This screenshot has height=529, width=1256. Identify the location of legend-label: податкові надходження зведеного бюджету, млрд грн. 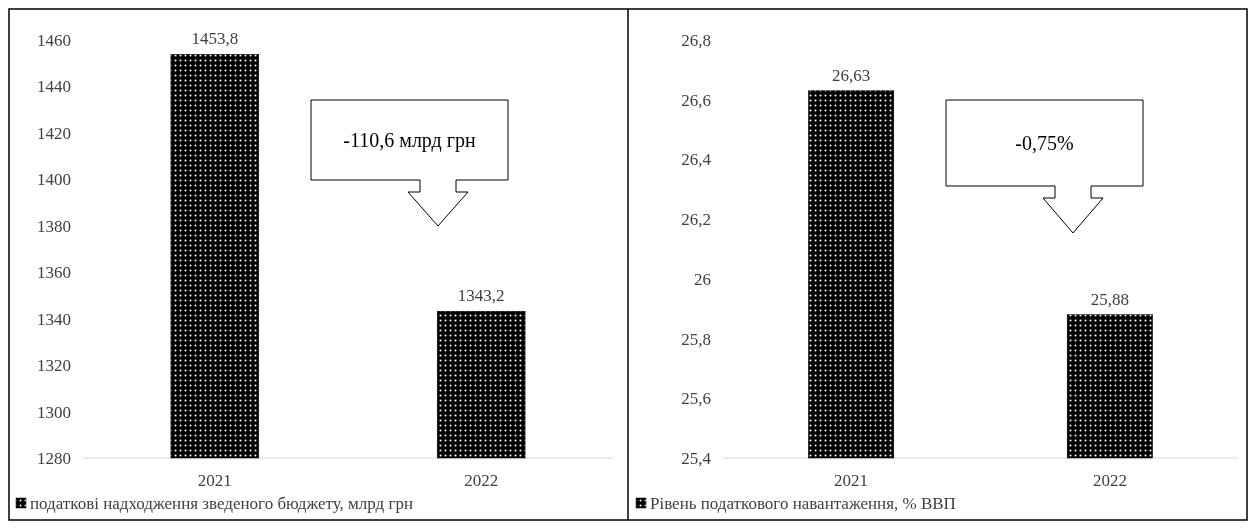
(222, 503).